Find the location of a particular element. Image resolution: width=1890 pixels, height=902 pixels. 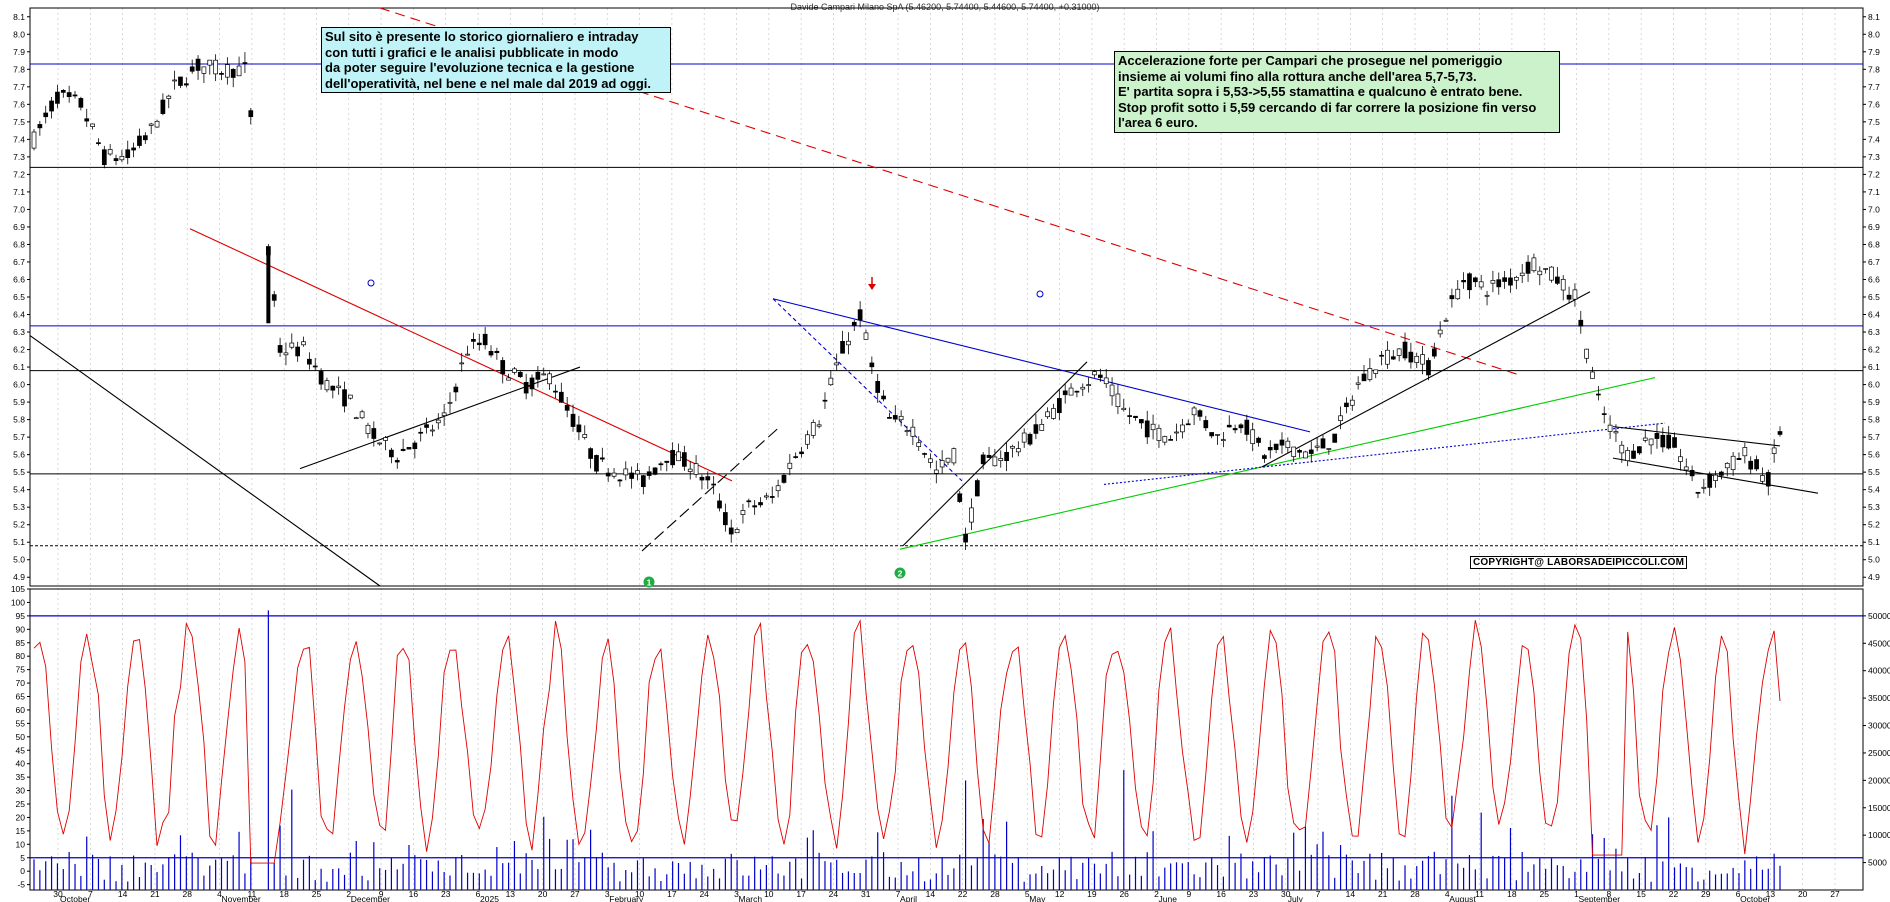

volume-tick-right: 20000 is located at coordinates (1879, 780).